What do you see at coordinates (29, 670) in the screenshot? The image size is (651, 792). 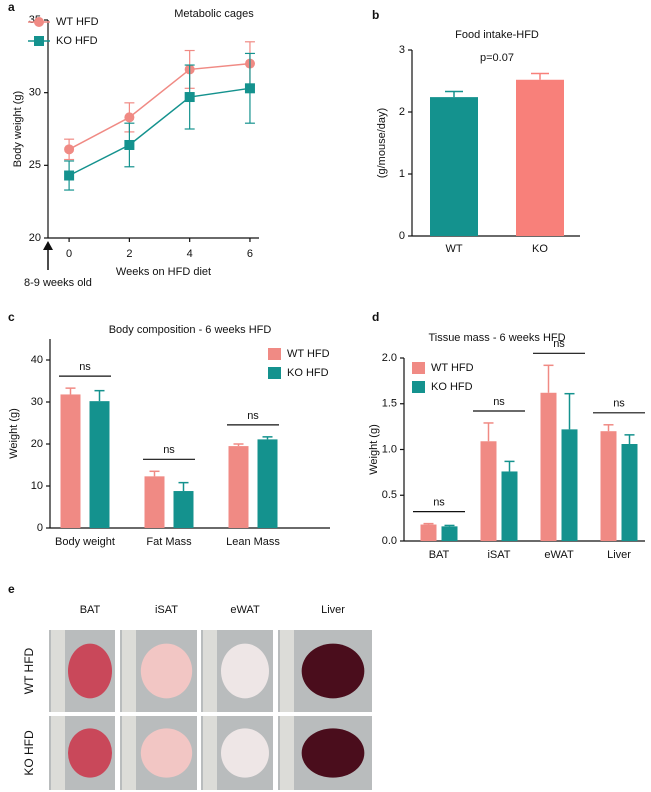 I see `photo-row-label: WT HFD` at bounding box center [29, 670].